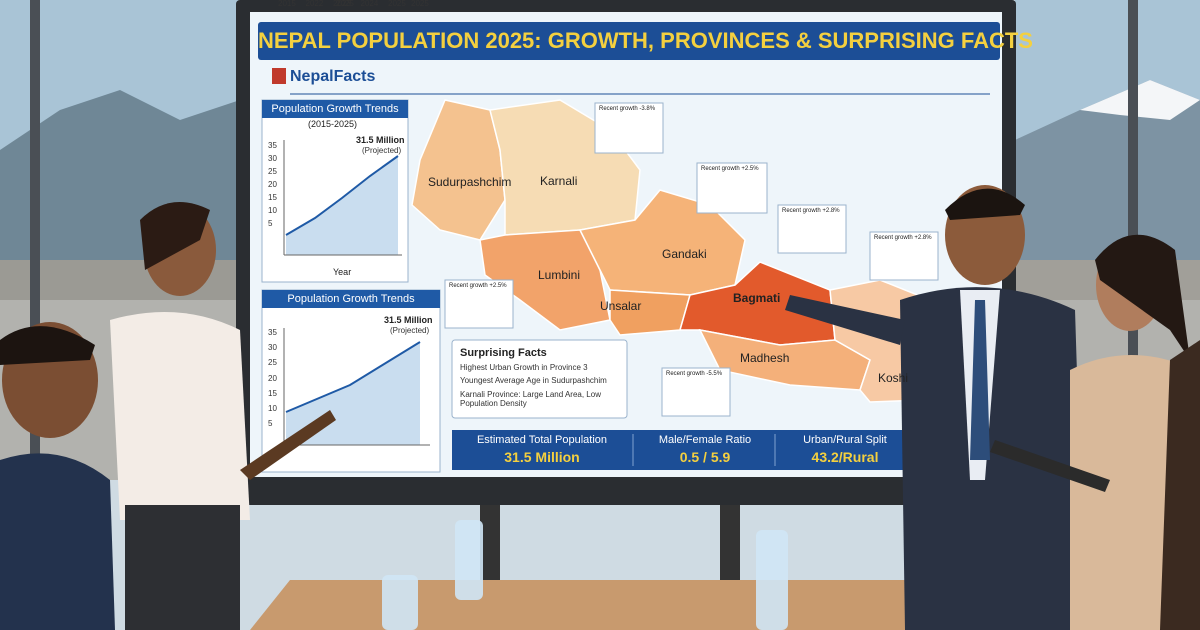 Image resolution: width=1200 pixels, height=630 pixels. I want to click on presenter-woman, so click(223, 416).